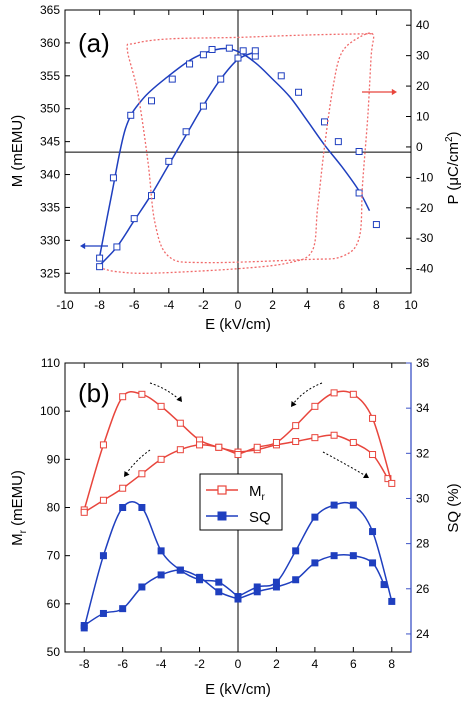  What do you see at coordinates (50, 10) in the screenshot?
I see `panel-a-ytick-left-label: 365` at bounding box center [50, 10].